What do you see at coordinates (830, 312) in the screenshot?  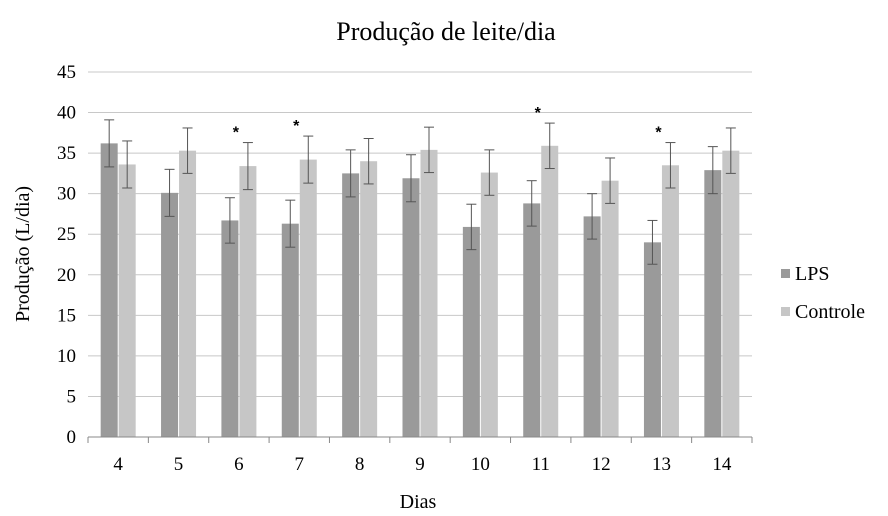 I see `legend-label-controle: Controle` at bounding box center [830, 312].